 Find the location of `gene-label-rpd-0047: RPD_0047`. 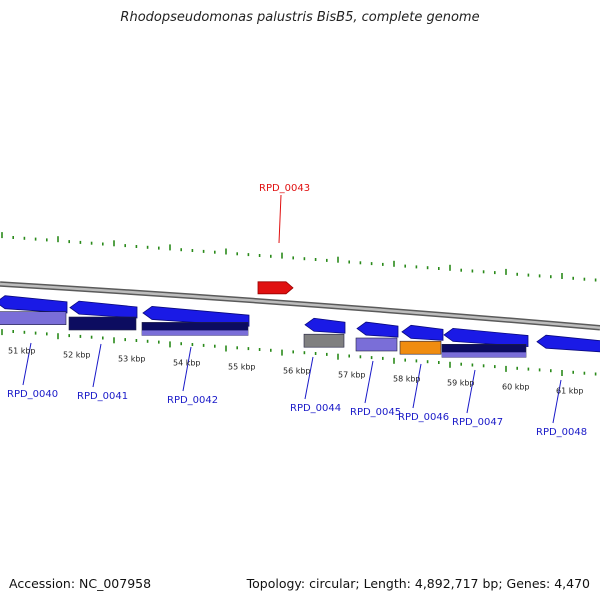

gene-label-rpd-0047: RPD_0047 is located at coordinates (477, 422).